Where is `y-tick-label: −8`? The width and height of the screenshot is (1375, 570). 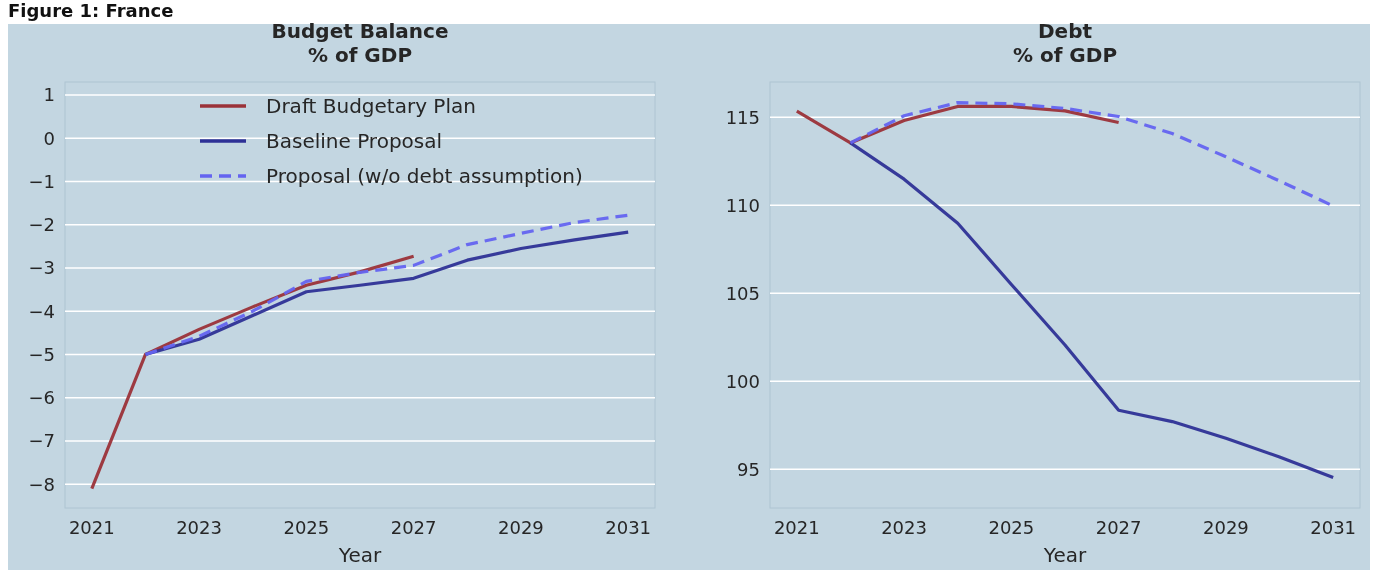
y-tick-label: −8 is located at coordinates (41, 484).